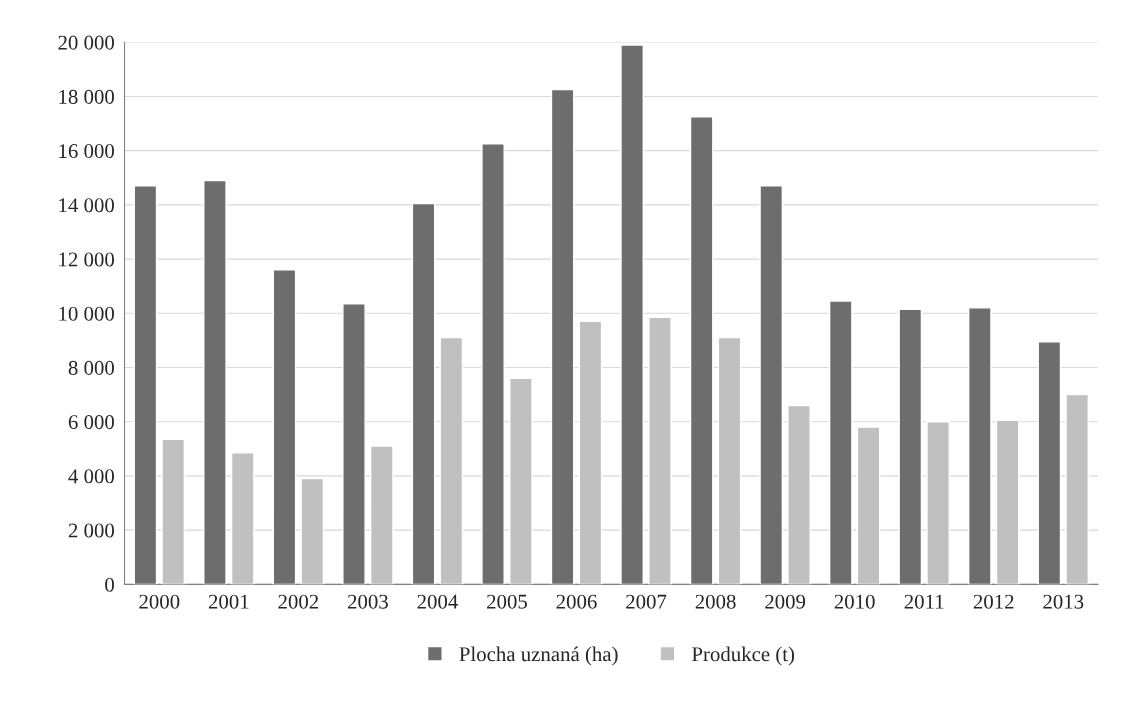 This screenshot has height=704, width=1132. Describe the element at coordinates (86, 42) in the screenshot. I see `y-tick-label: 20 000` at that location.